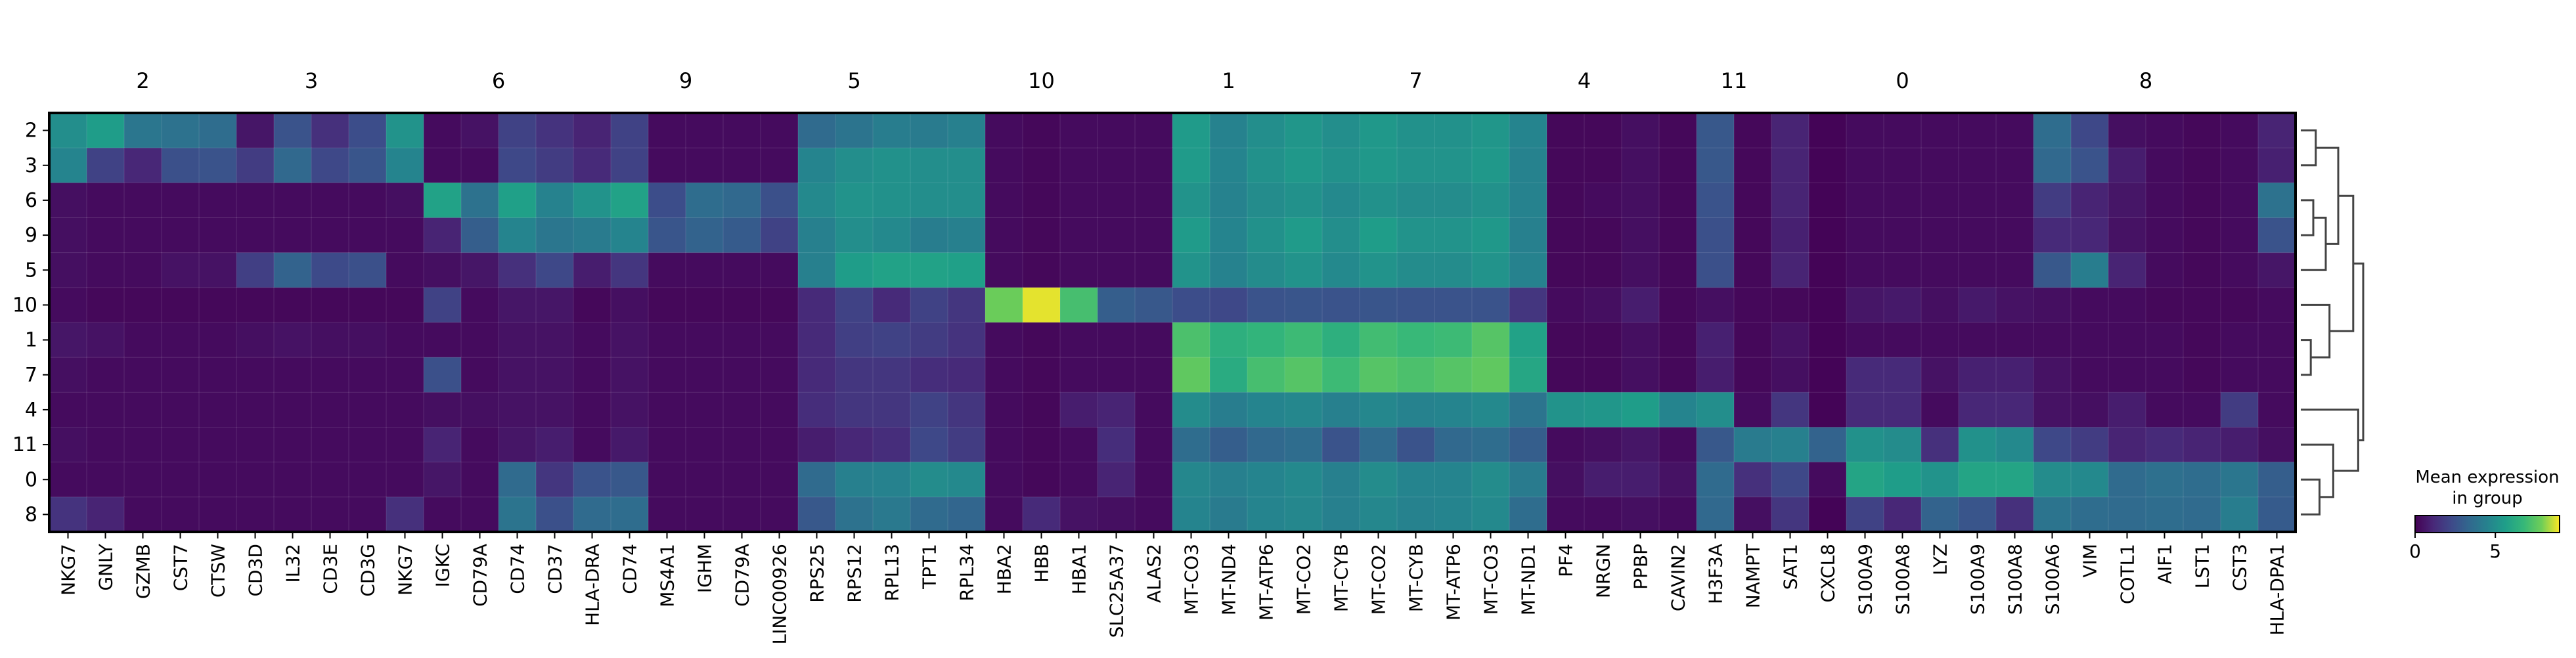  What do you see at coordinates (2090, 561) in the screenshot?
I see `column-label: VIM` at bounding box center [2090, 561].